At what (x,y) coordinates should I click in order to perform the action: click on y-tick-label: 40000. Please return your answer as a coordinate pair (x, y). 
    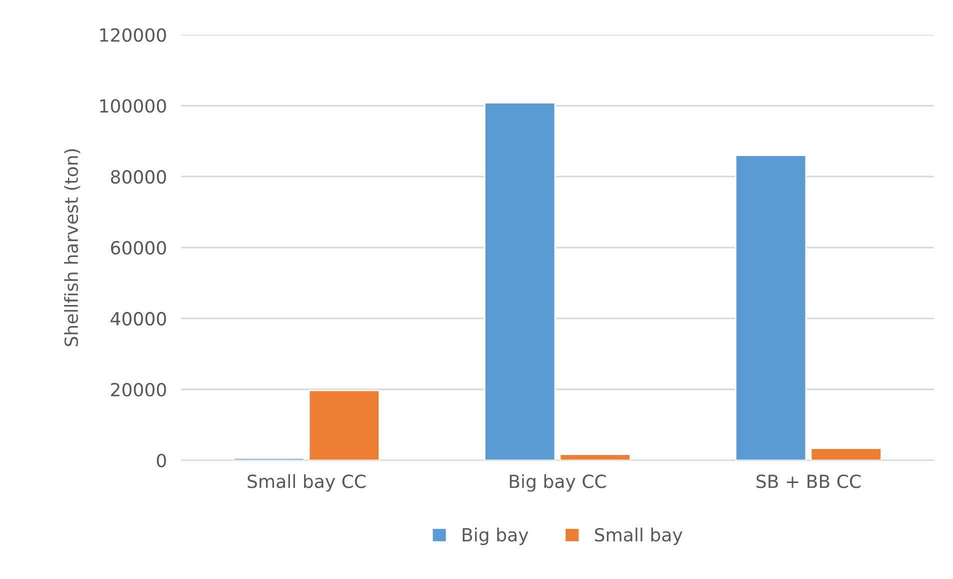
    Looking at the image, I should click on (138, 319).